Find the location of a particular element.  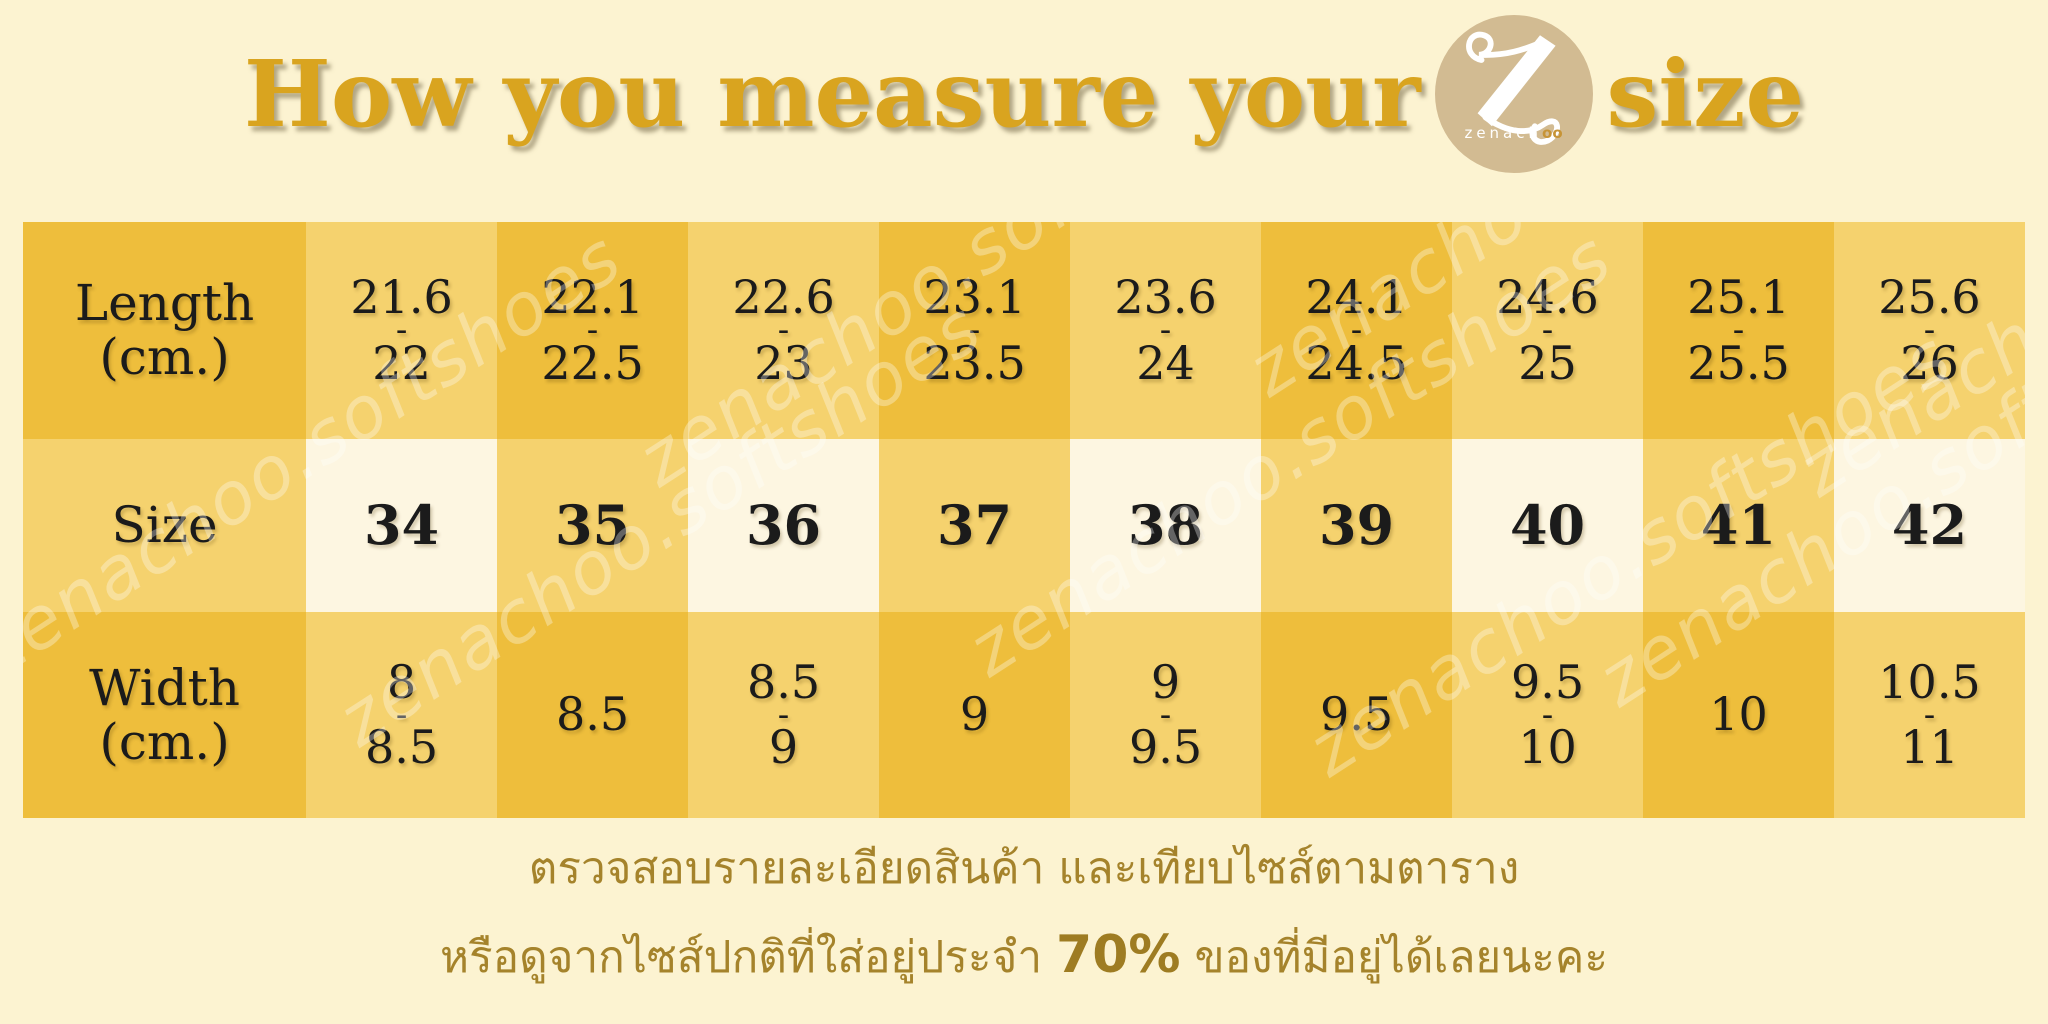

table-cell: 35 is located at coordinates (593, 525).